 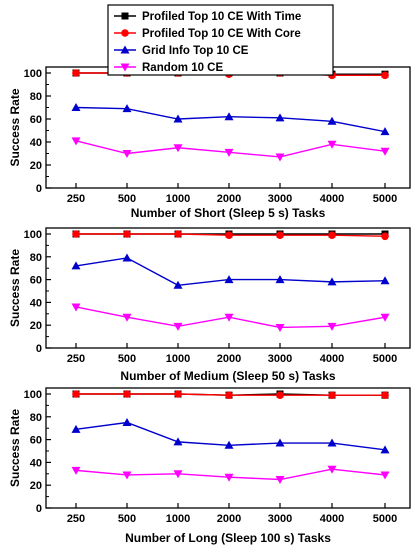 I want to click on legend-marker-profiled-top-10-ce-with-time, so click(x=125, y=16).